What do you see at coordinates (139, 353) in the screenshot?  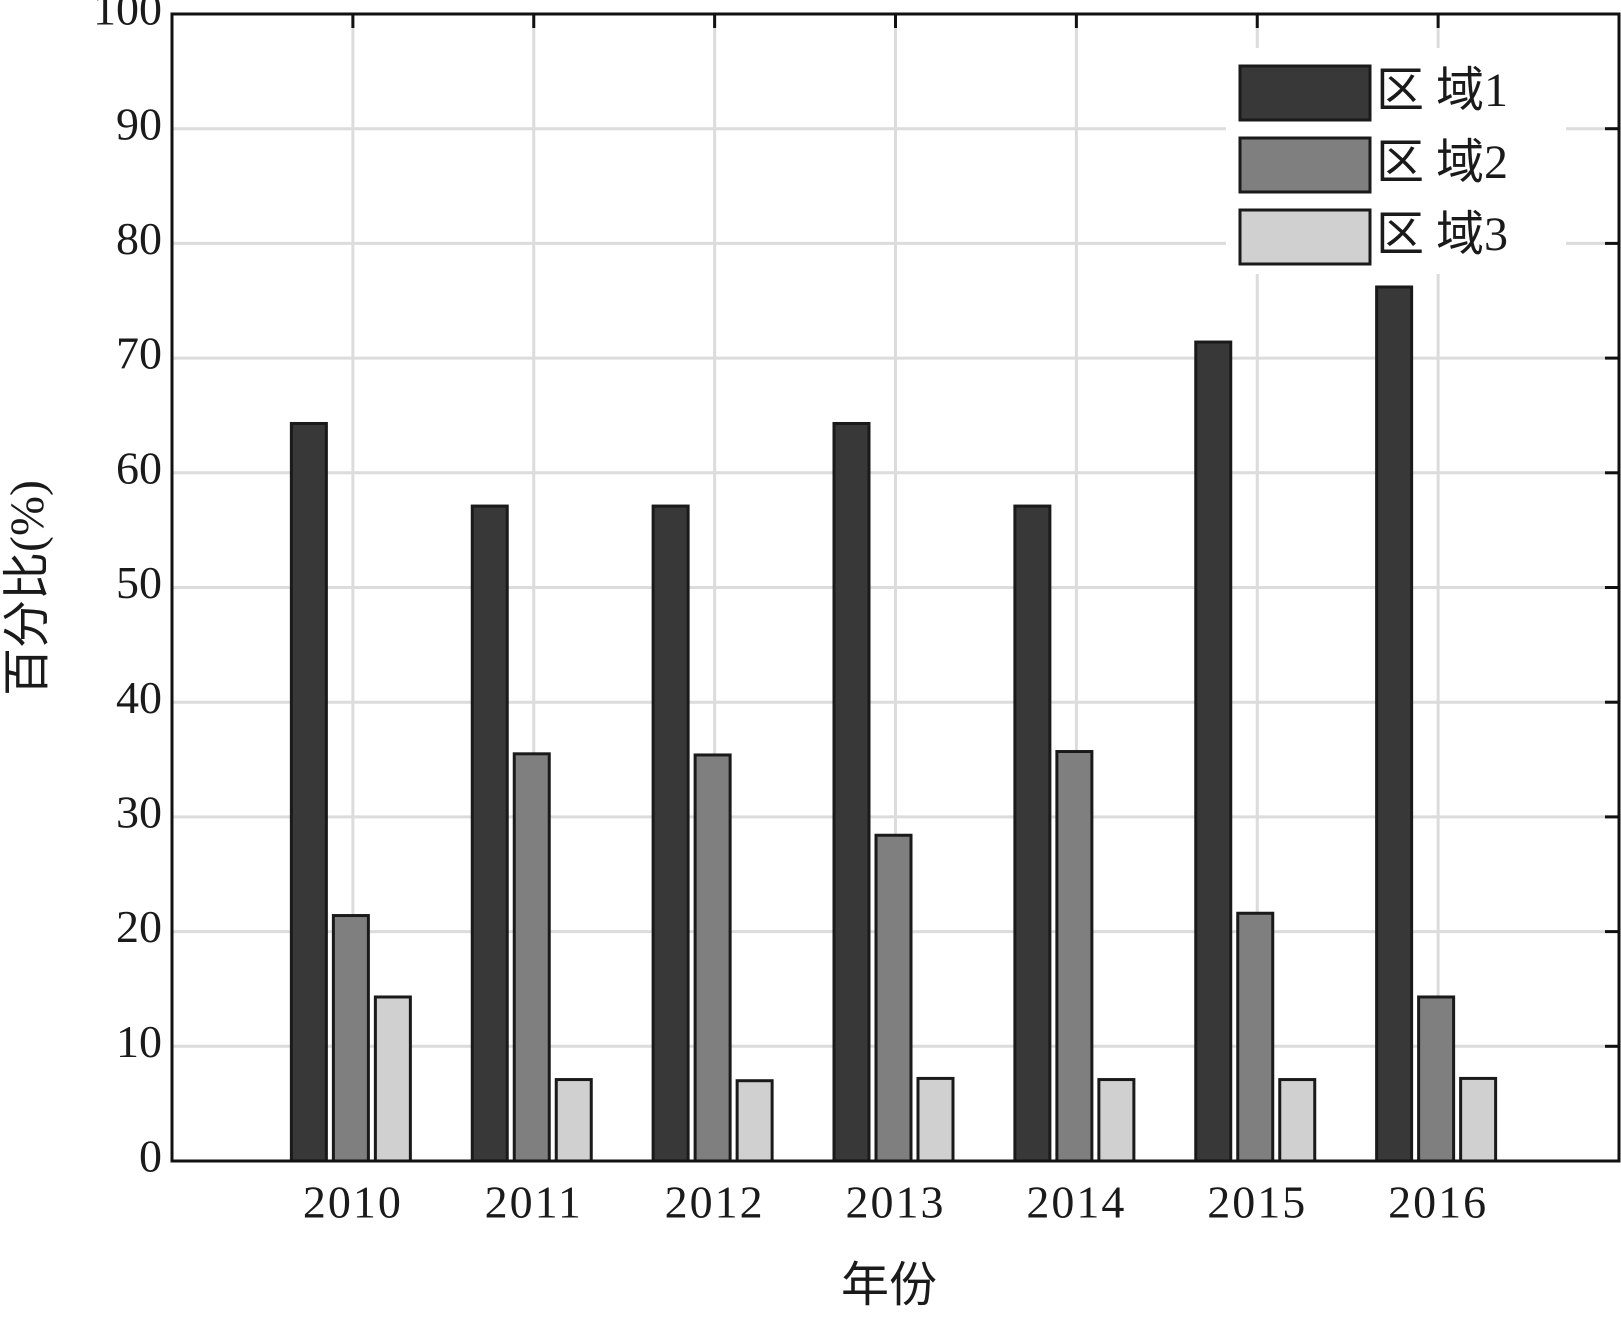 I see `y-tick-label: 70` at bounding box center [139, 353].